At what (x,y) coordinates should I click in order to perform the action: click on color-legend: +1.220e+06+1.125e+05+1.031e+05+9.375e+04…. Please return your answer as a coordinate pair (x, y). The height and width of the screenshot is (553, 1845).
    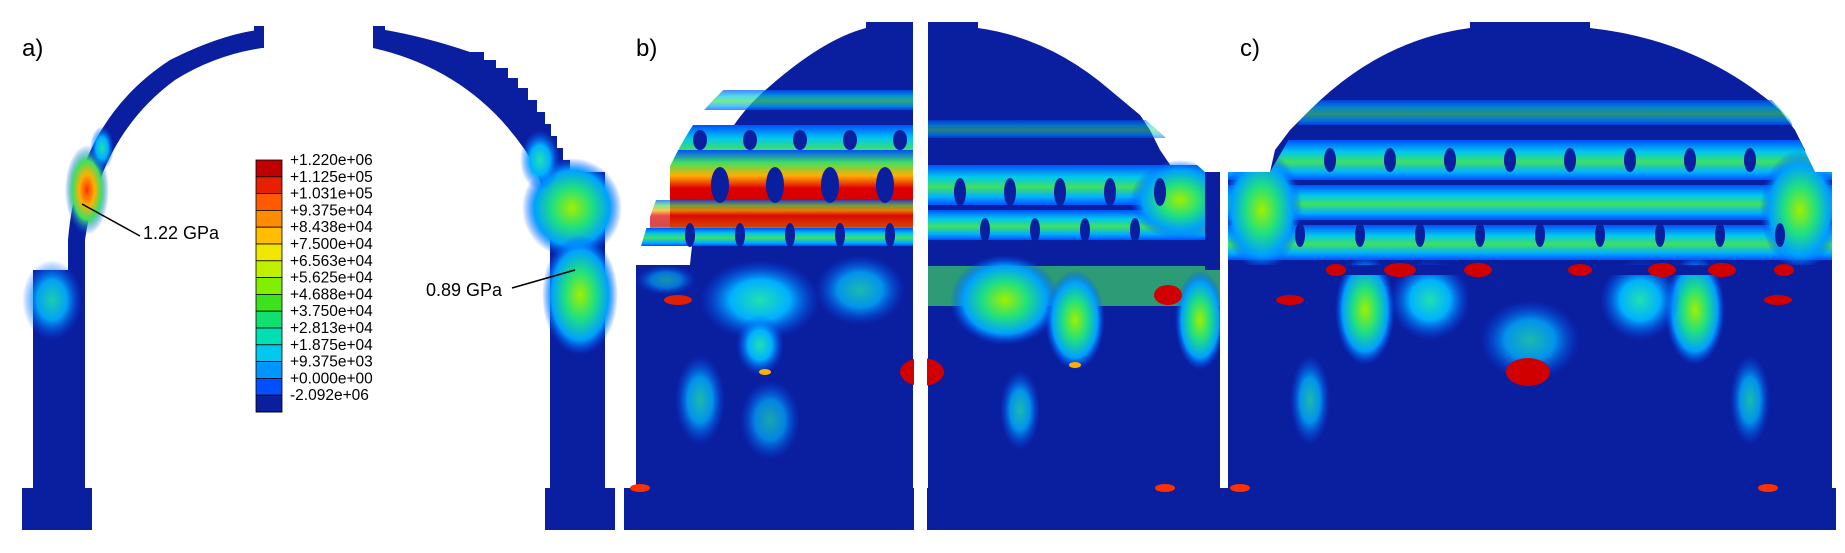
    Looking at the image, I should click on (314, 282).